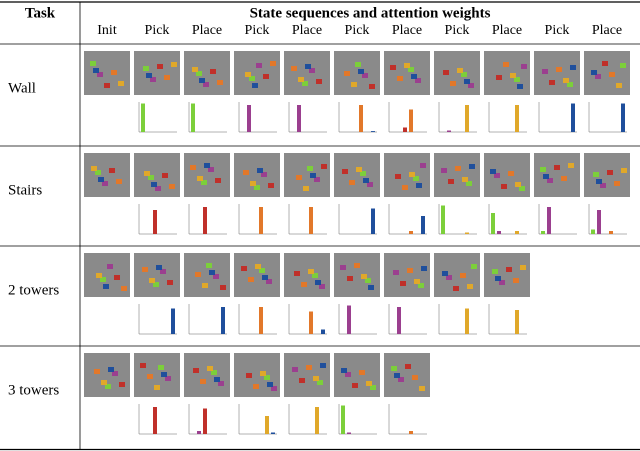 This screenshot has width=640, height=451. I want to click on step-label: Place, so click(207, 30).